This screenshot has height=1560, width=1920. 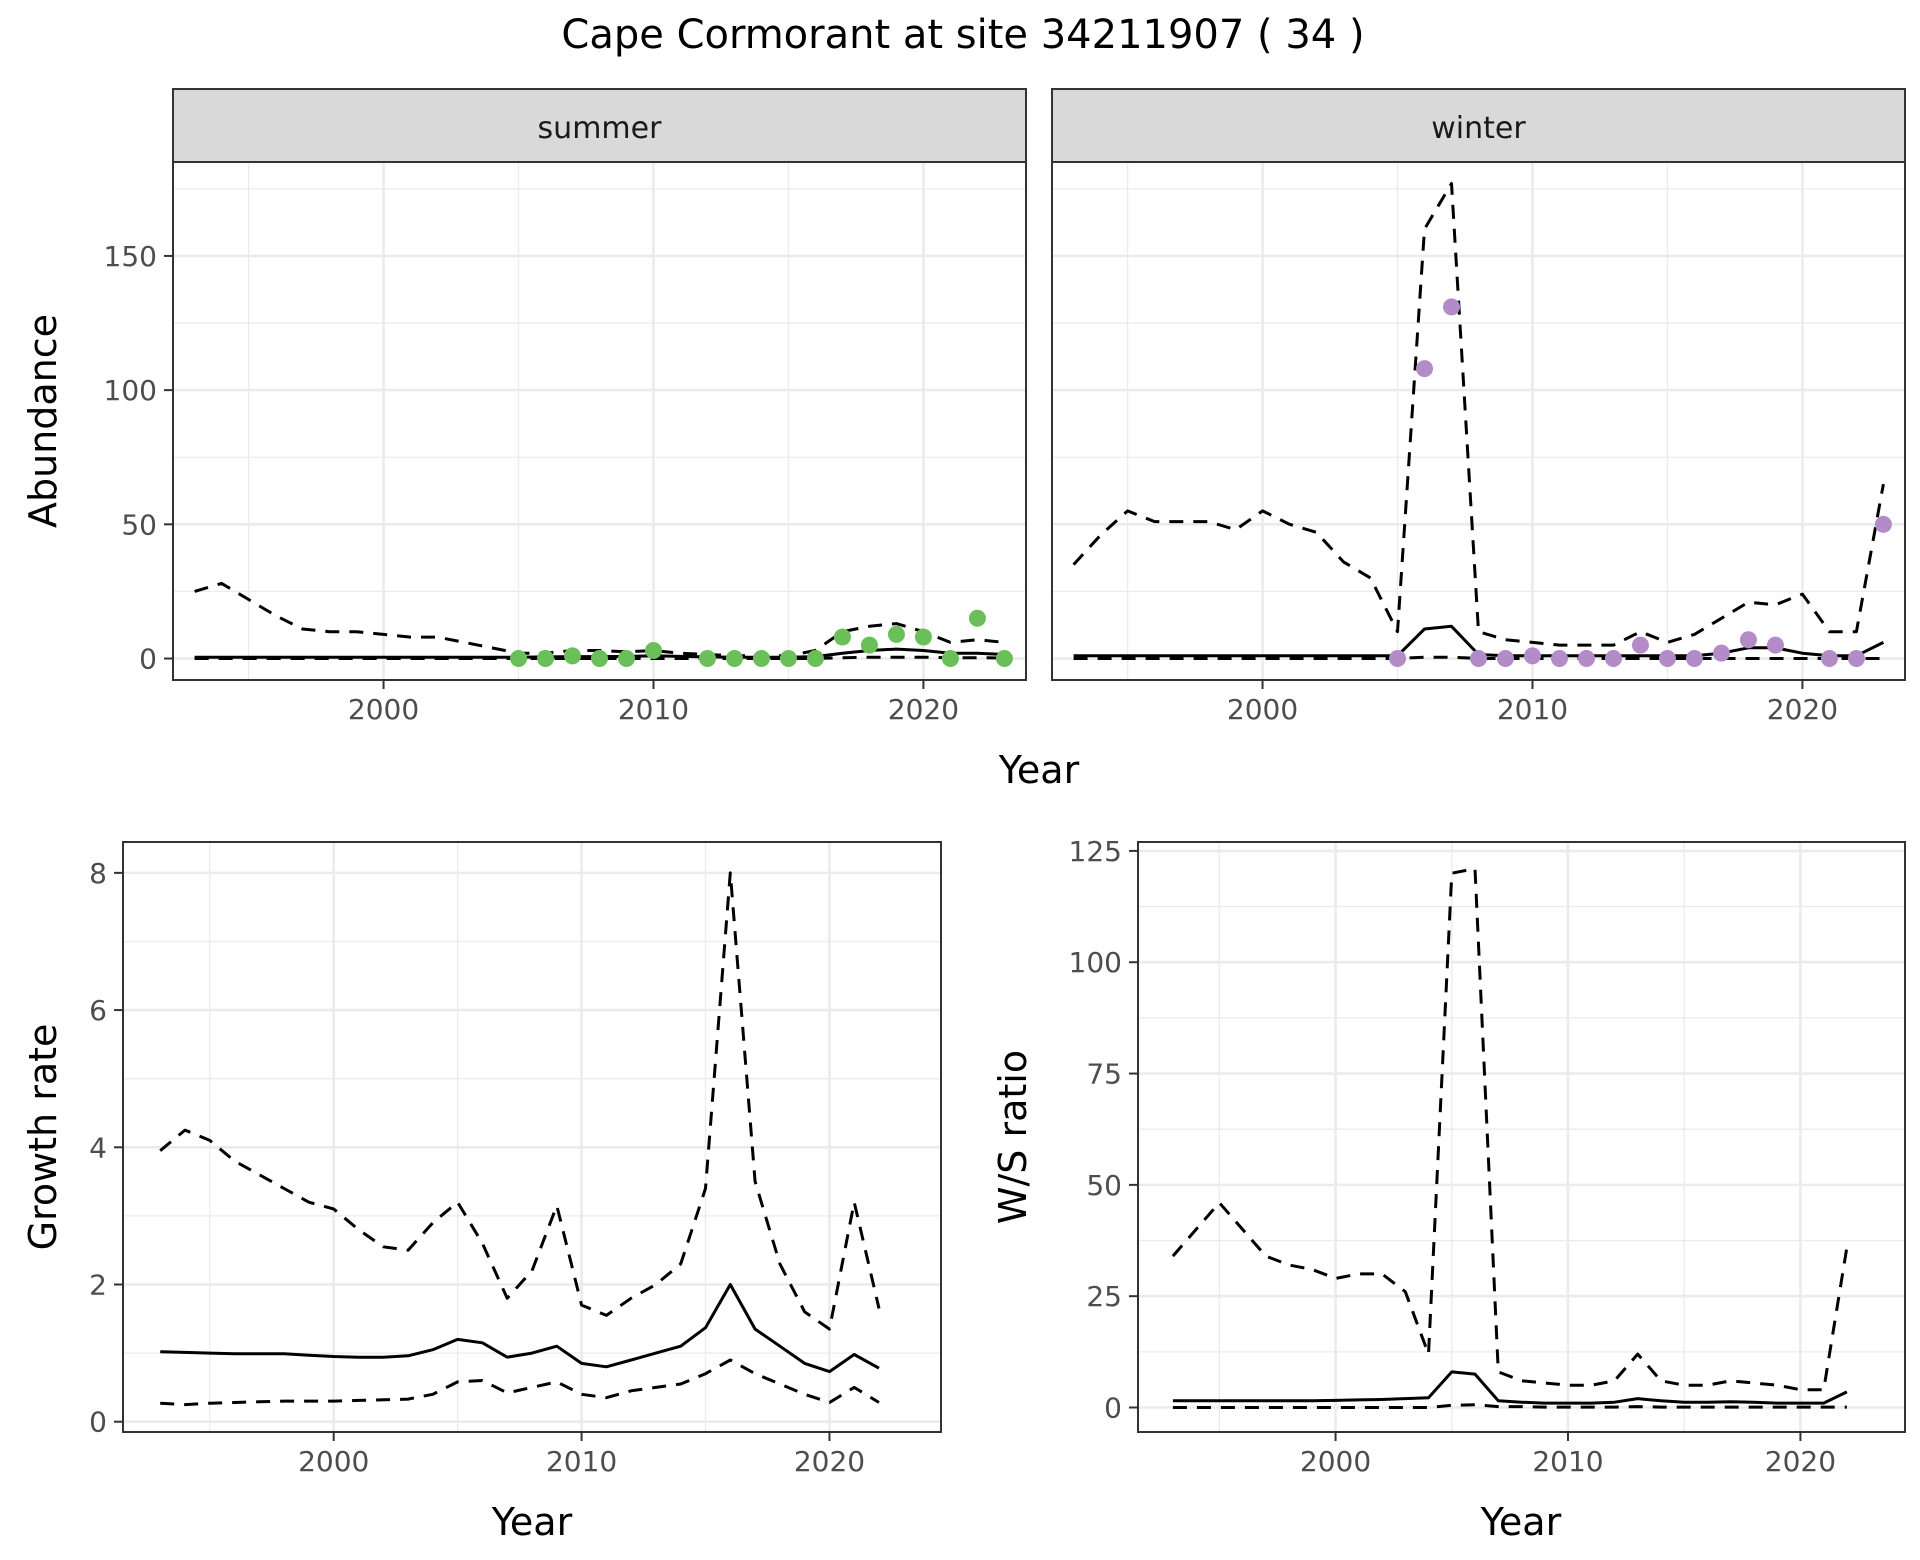 What do you see at coordinates (1482, 425) in the screenshot?
I see `winter-series` at bounding box center [1482, 425].